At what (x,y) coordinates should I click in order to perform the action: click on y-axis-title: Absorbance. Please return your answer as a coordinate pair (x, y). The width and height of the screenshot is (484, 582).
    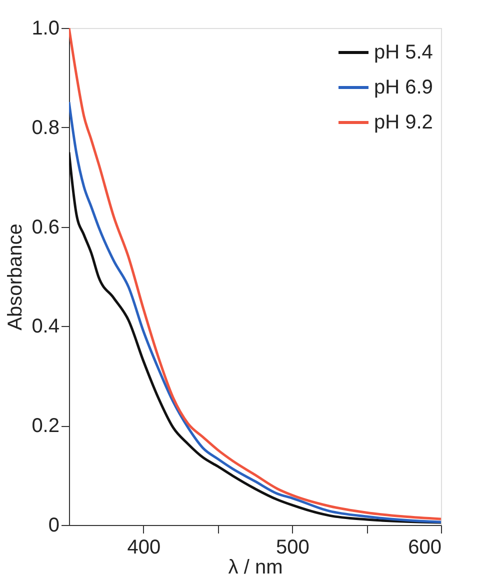
    Looking at the image, I should click on (15, 277).